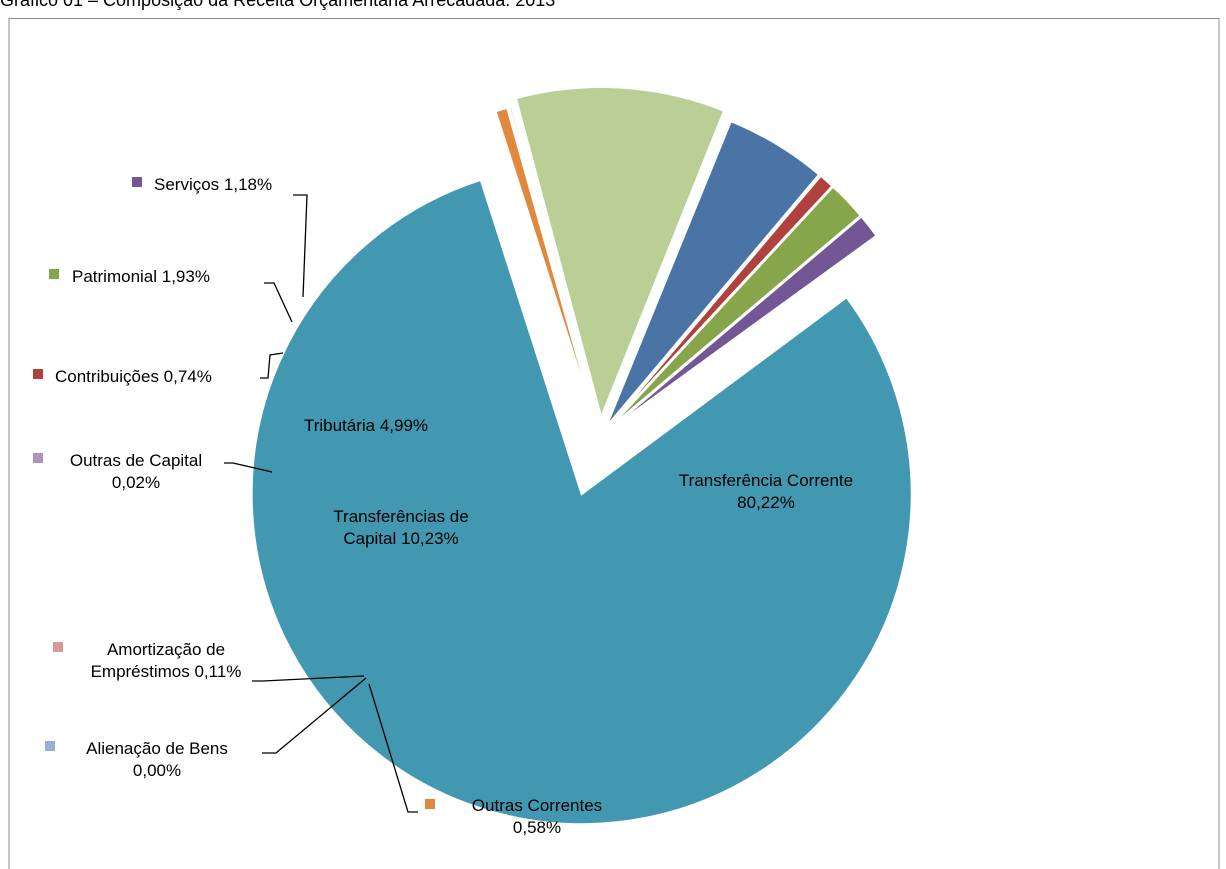 The image size is (1226, 869). Describe the element at coordinates (58, 647) in the screenshot. I see `legend-key-amortizacao-de-emprestimos` at that location.